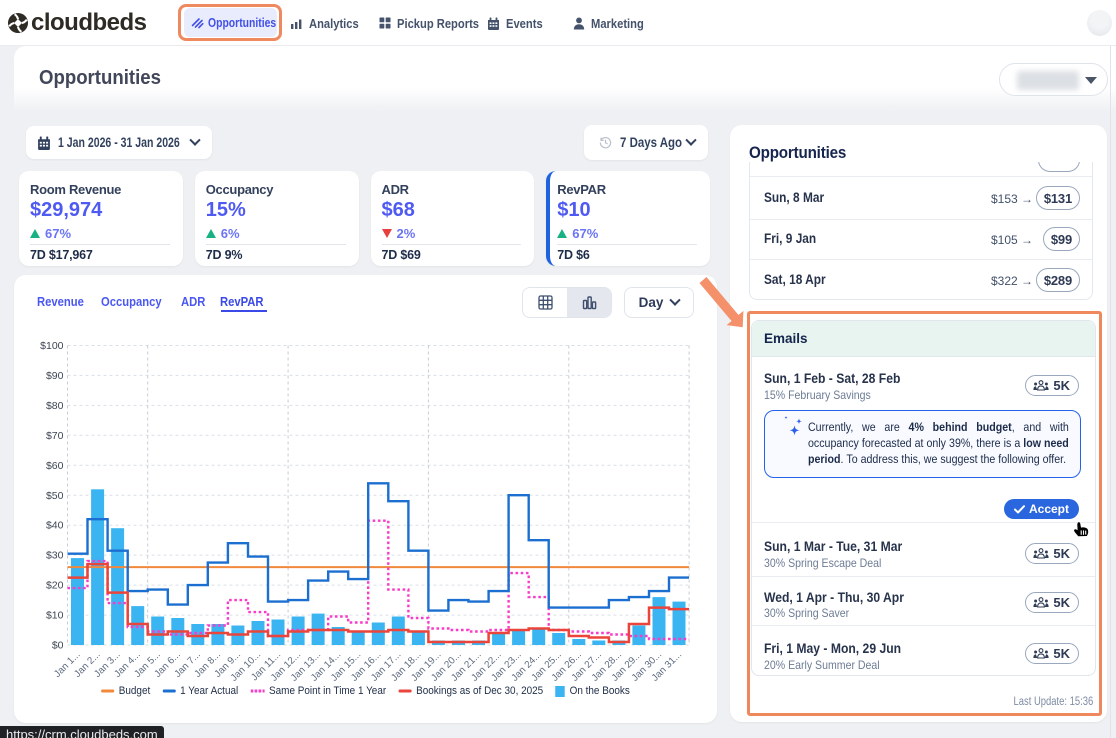 Image resolution: width=1116 pixels, height=738 pixels. Describe the element at coordinates (52, 346) in the screenshot. I see `svg-text: $100` at that location.